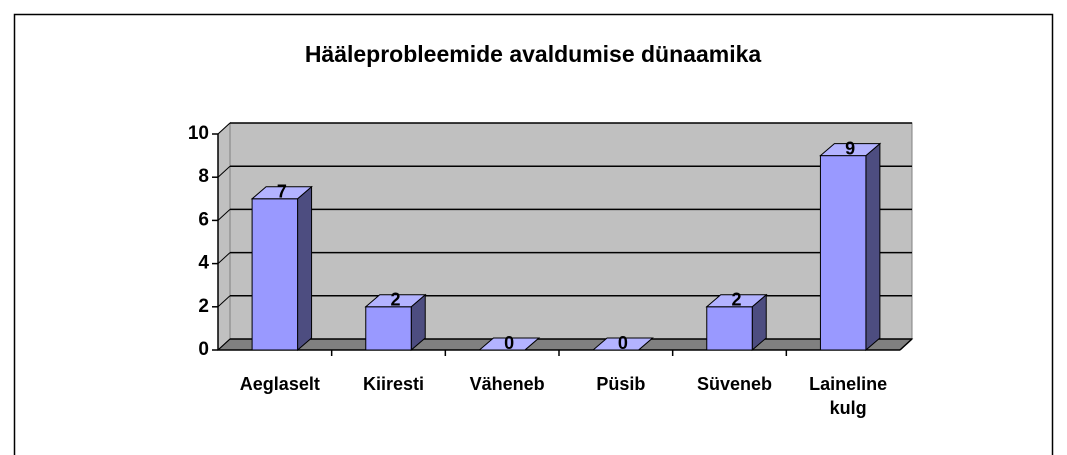  Describe the element at coordinates (203, 219) in the screenshot. I see `y-tick-label: 6` at that location.